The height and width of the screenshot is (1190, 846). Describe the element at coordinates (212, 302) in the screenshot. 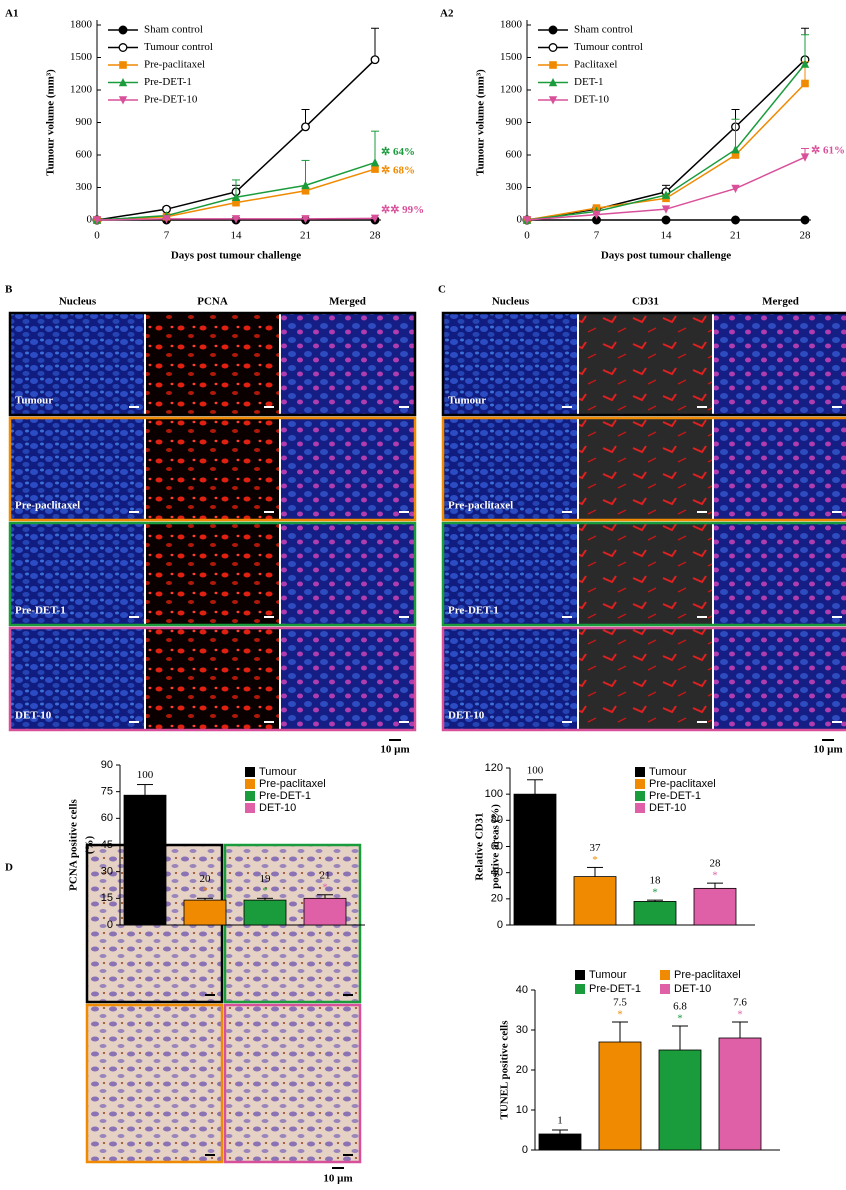

I see `column-header: PCNA` at that location.